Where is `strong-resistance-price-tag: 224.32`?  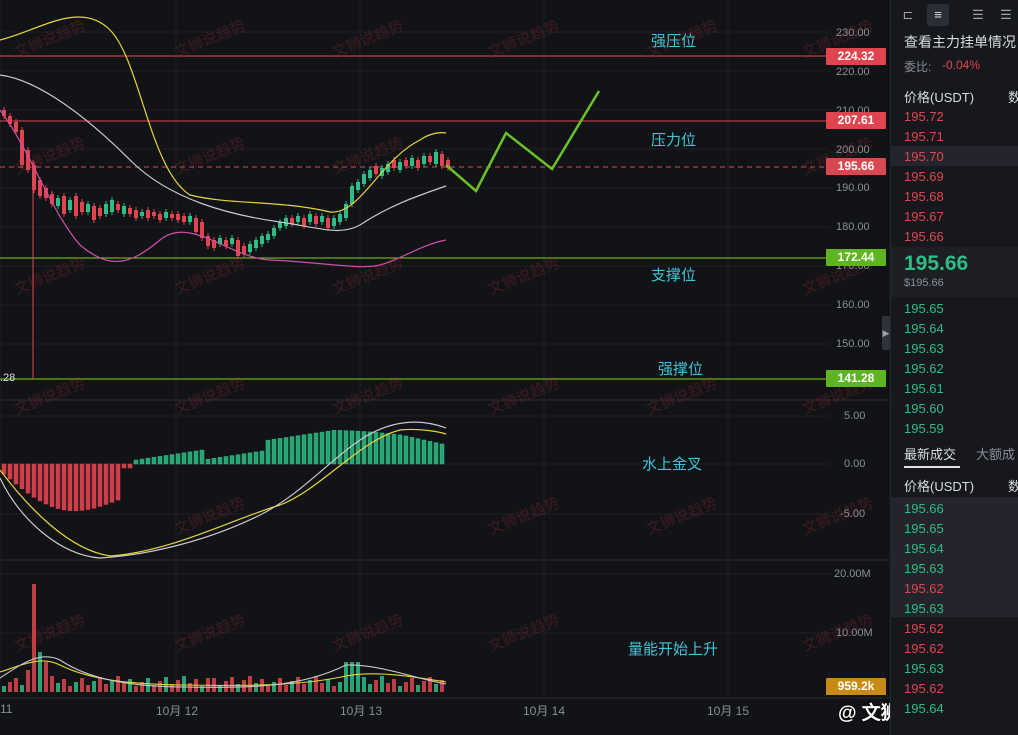
strong-resistance-price-tag: 224.32 is located at coordinates (856, 56).